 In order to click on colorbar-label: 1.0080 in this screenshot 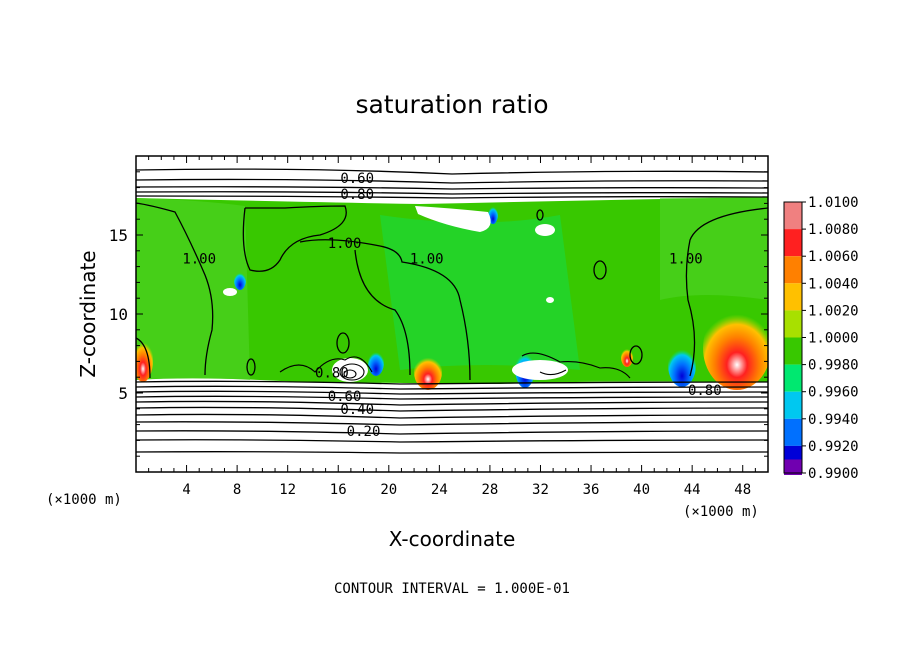, I will do `click(833, 230)`.